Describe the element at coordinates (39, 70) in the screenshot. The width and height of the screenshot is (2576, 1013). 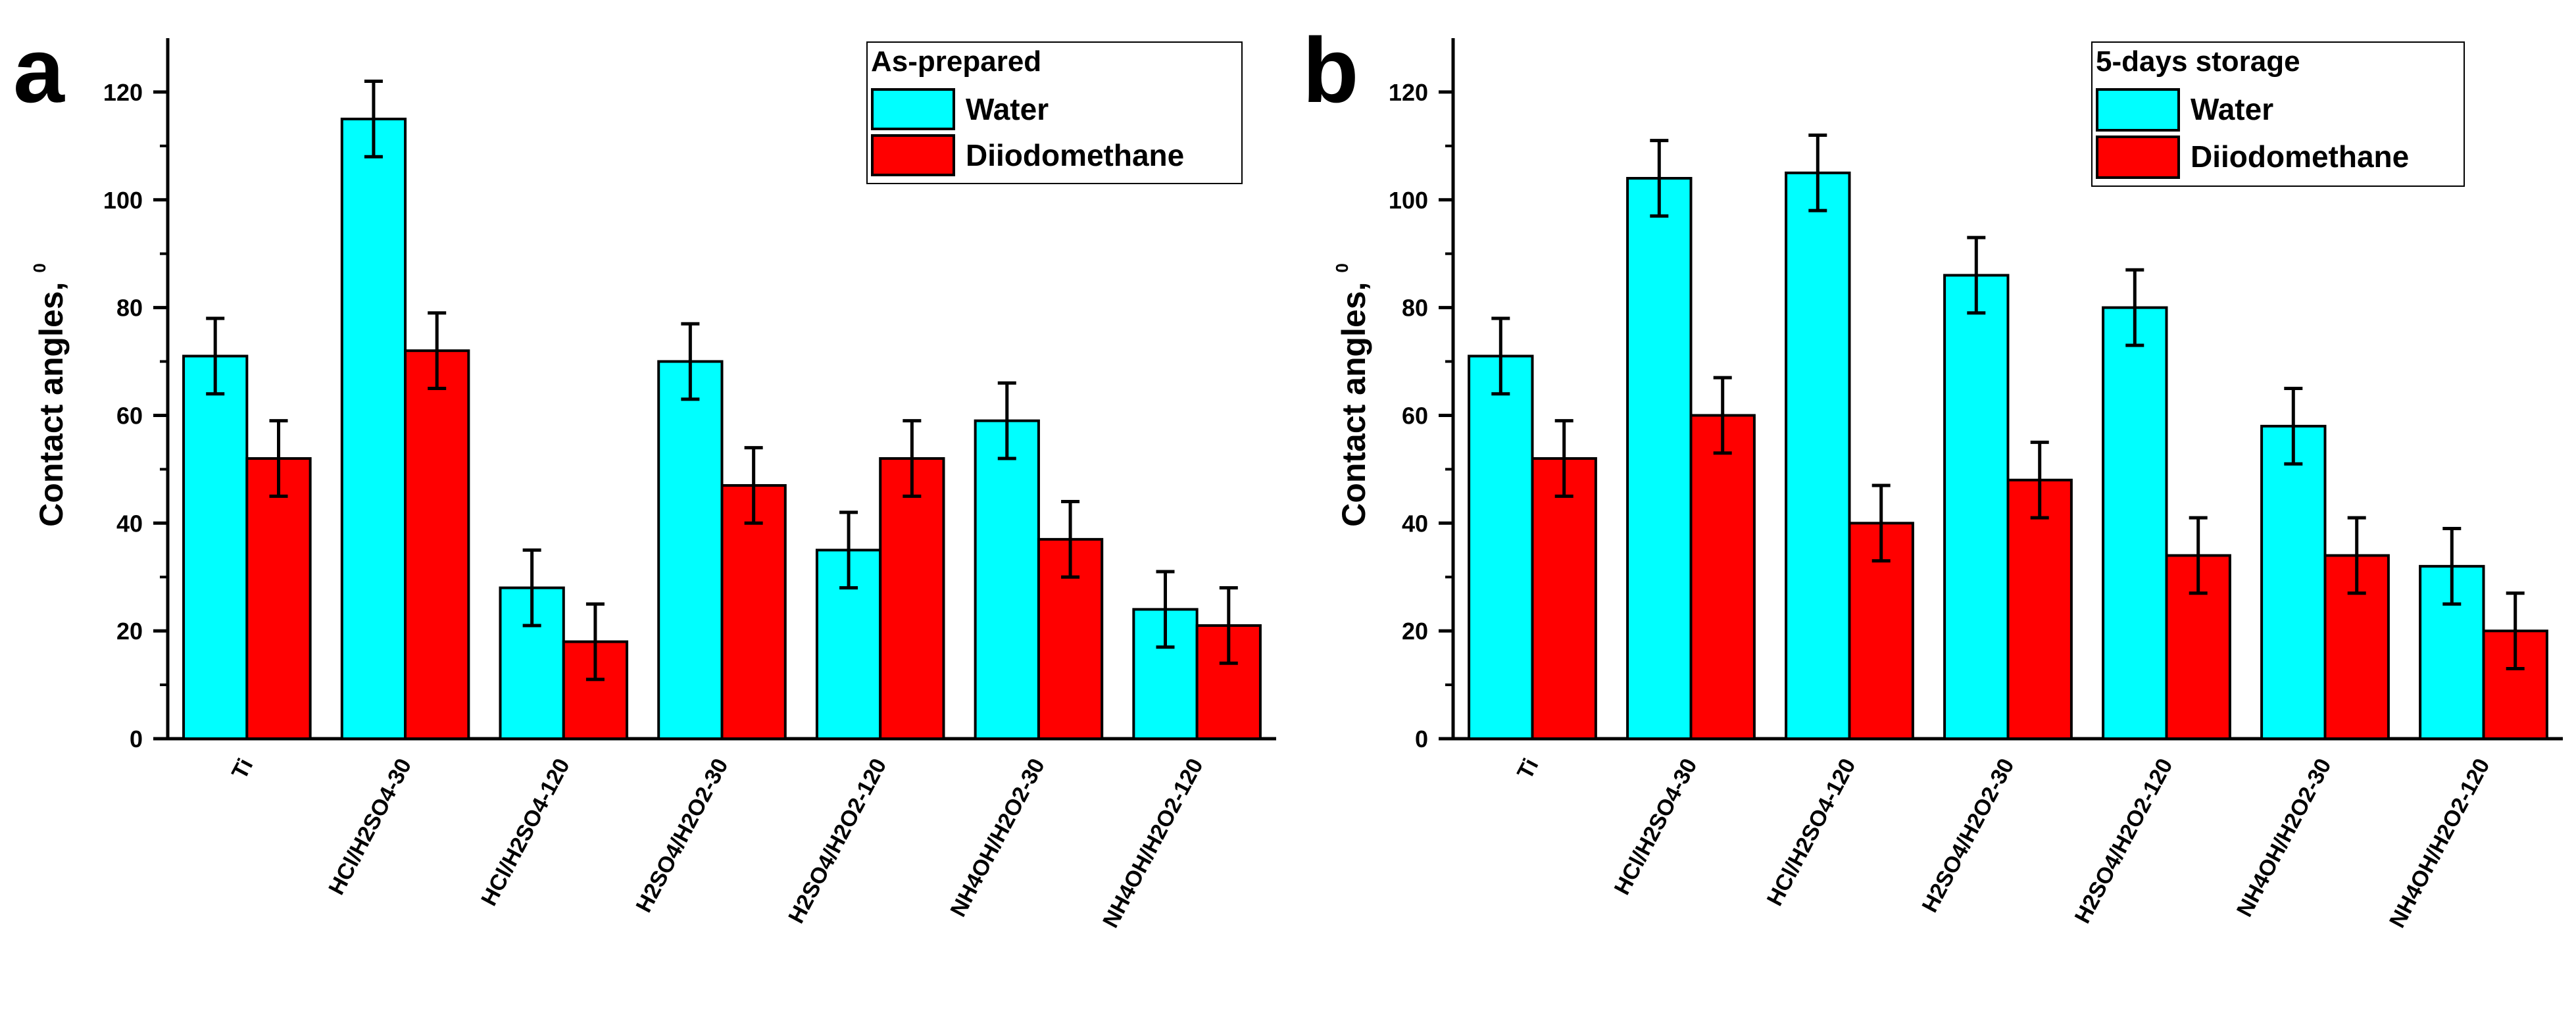
I see `panel-letter: a` at that location.